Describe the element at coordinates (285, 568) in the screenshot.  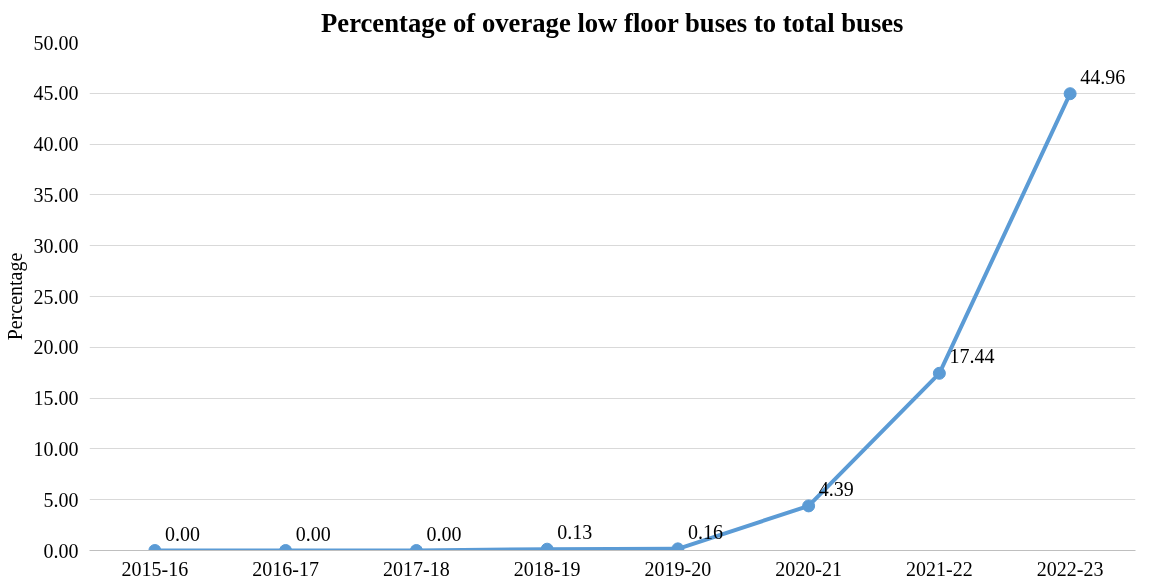
I see `x-tick-label: 2016-17` at that location.